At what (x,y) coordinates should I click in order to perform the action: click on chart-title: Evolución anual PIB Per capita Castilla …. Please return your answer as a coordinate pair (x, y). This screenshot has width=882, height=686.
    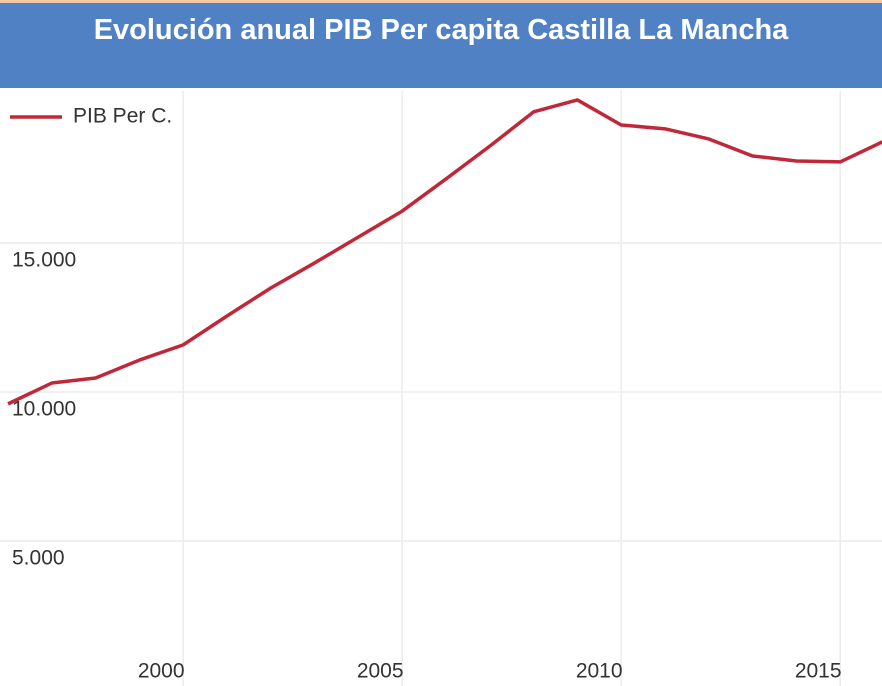
    Looking at the image, I should click on (441, 44).